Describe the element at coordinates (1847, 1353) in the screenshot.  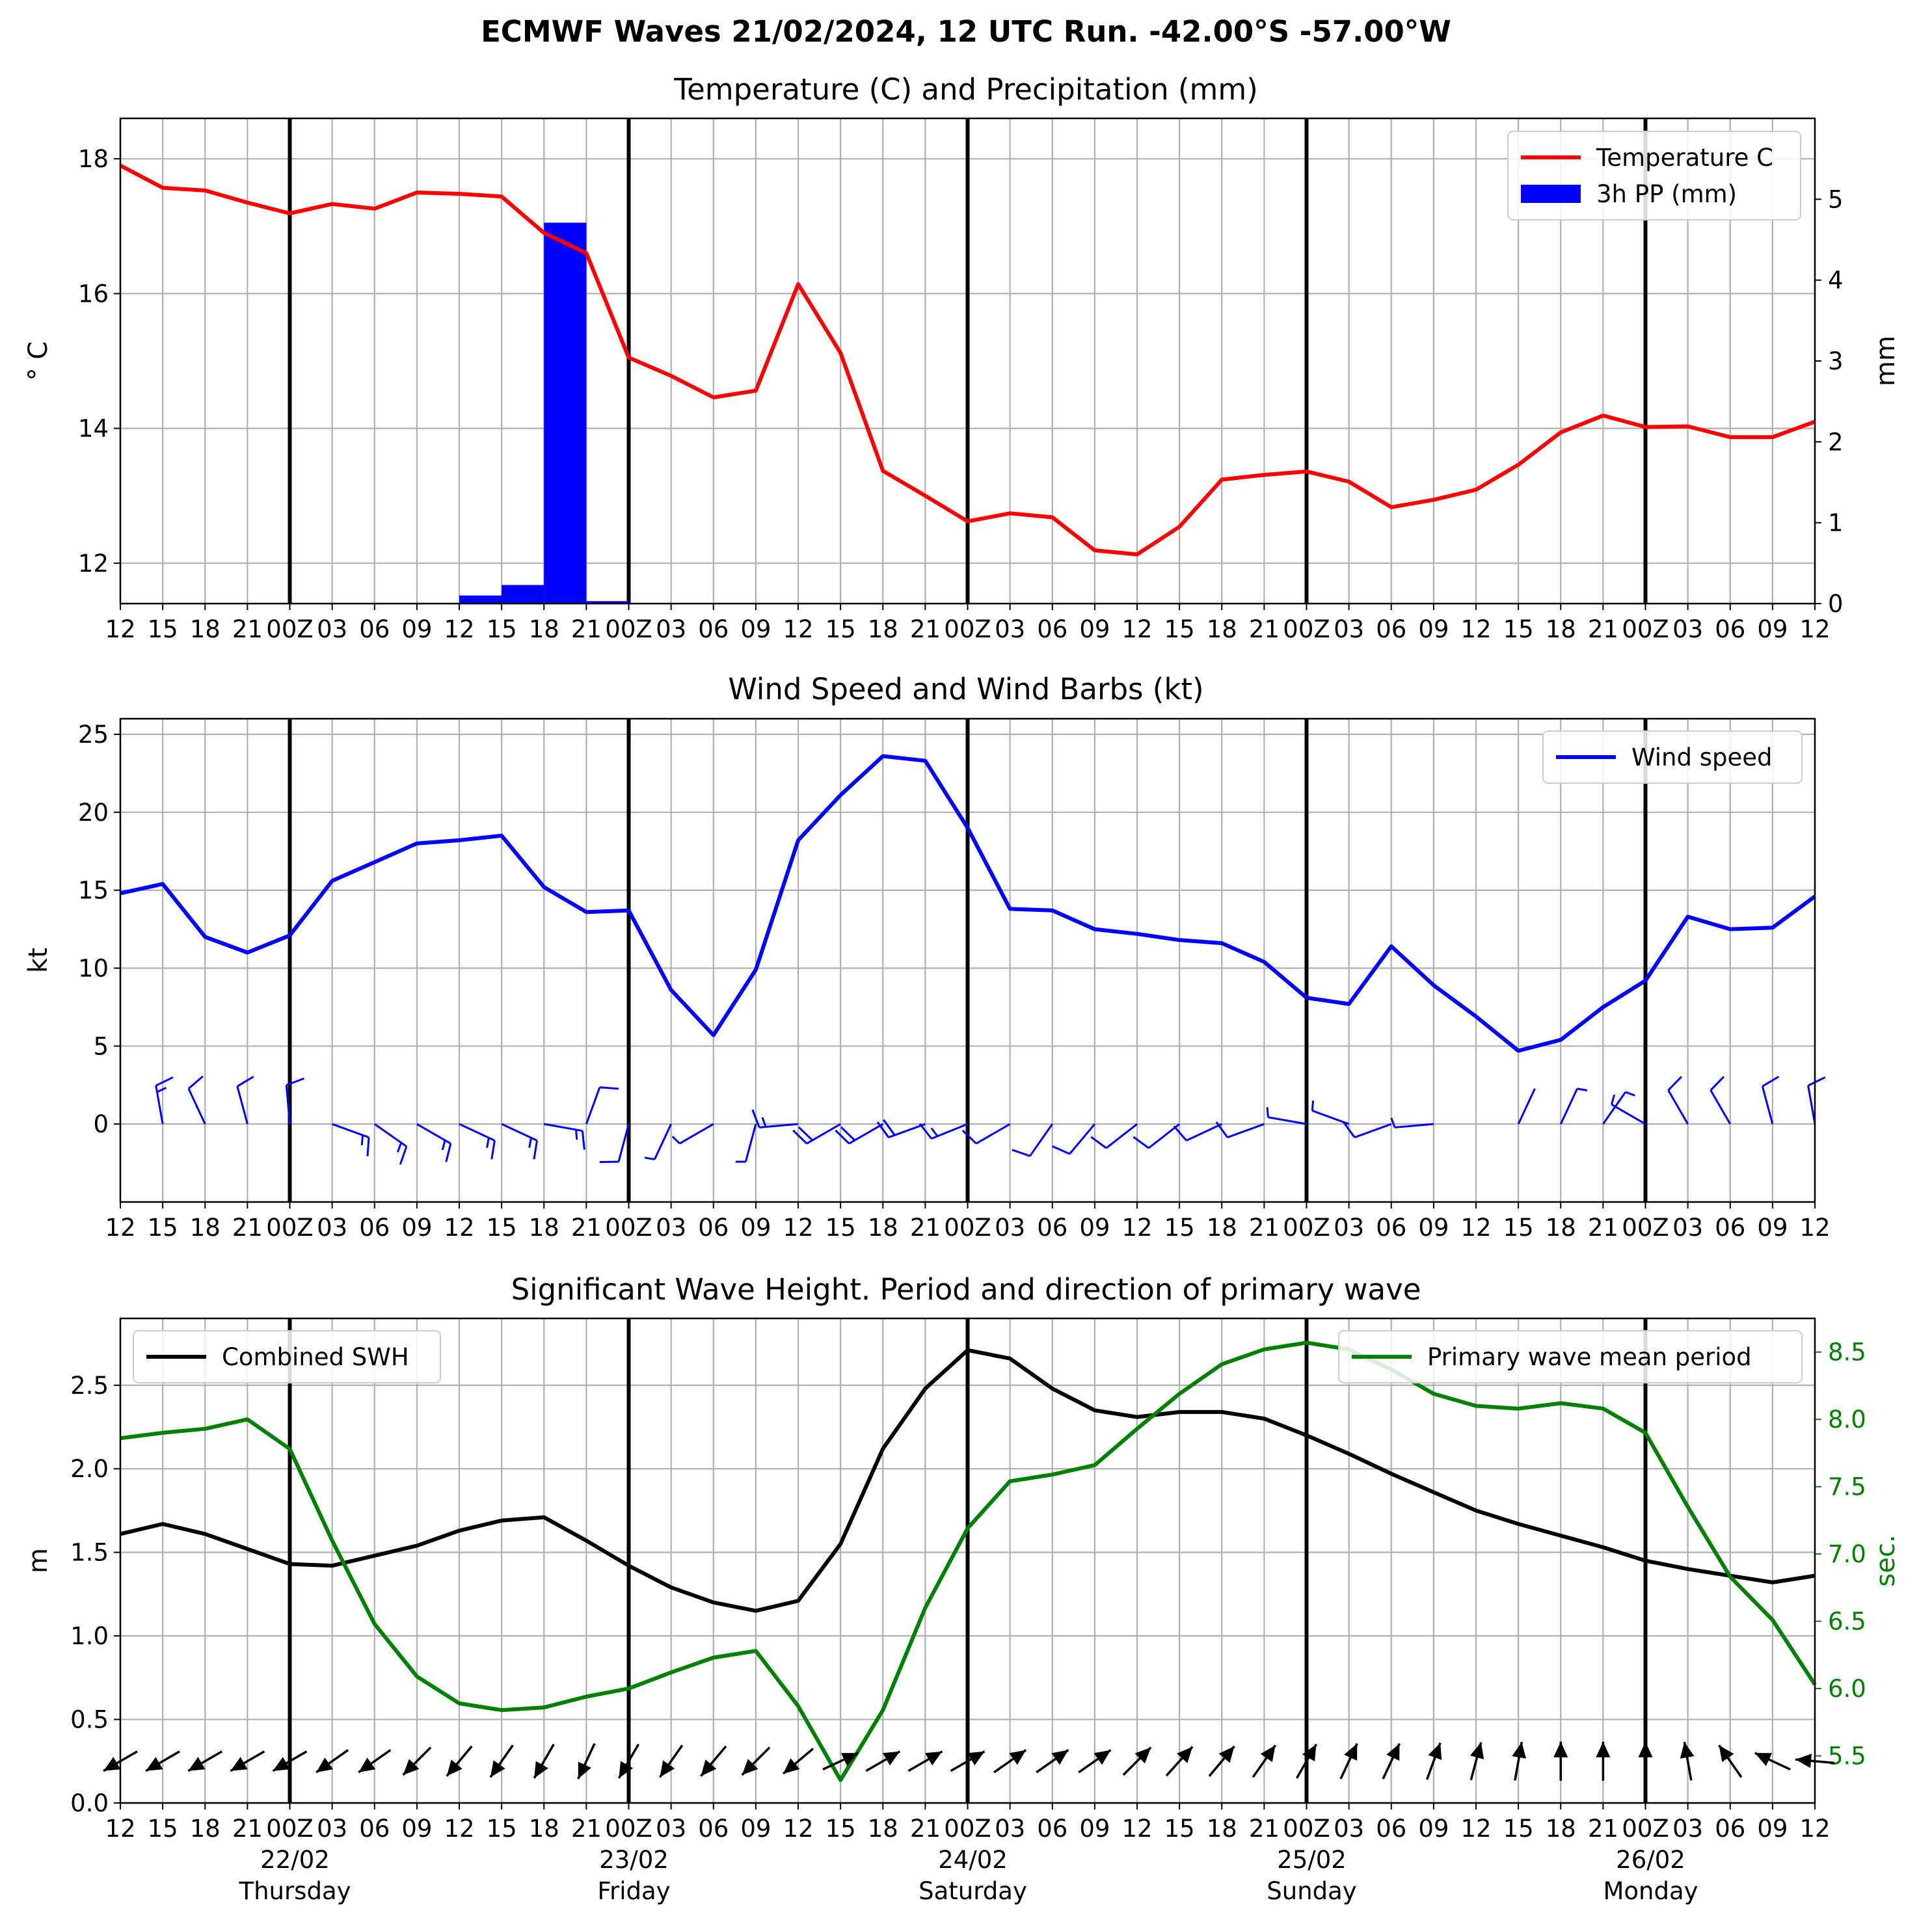
I see `y-right-tick-label: 8.5` at that location.